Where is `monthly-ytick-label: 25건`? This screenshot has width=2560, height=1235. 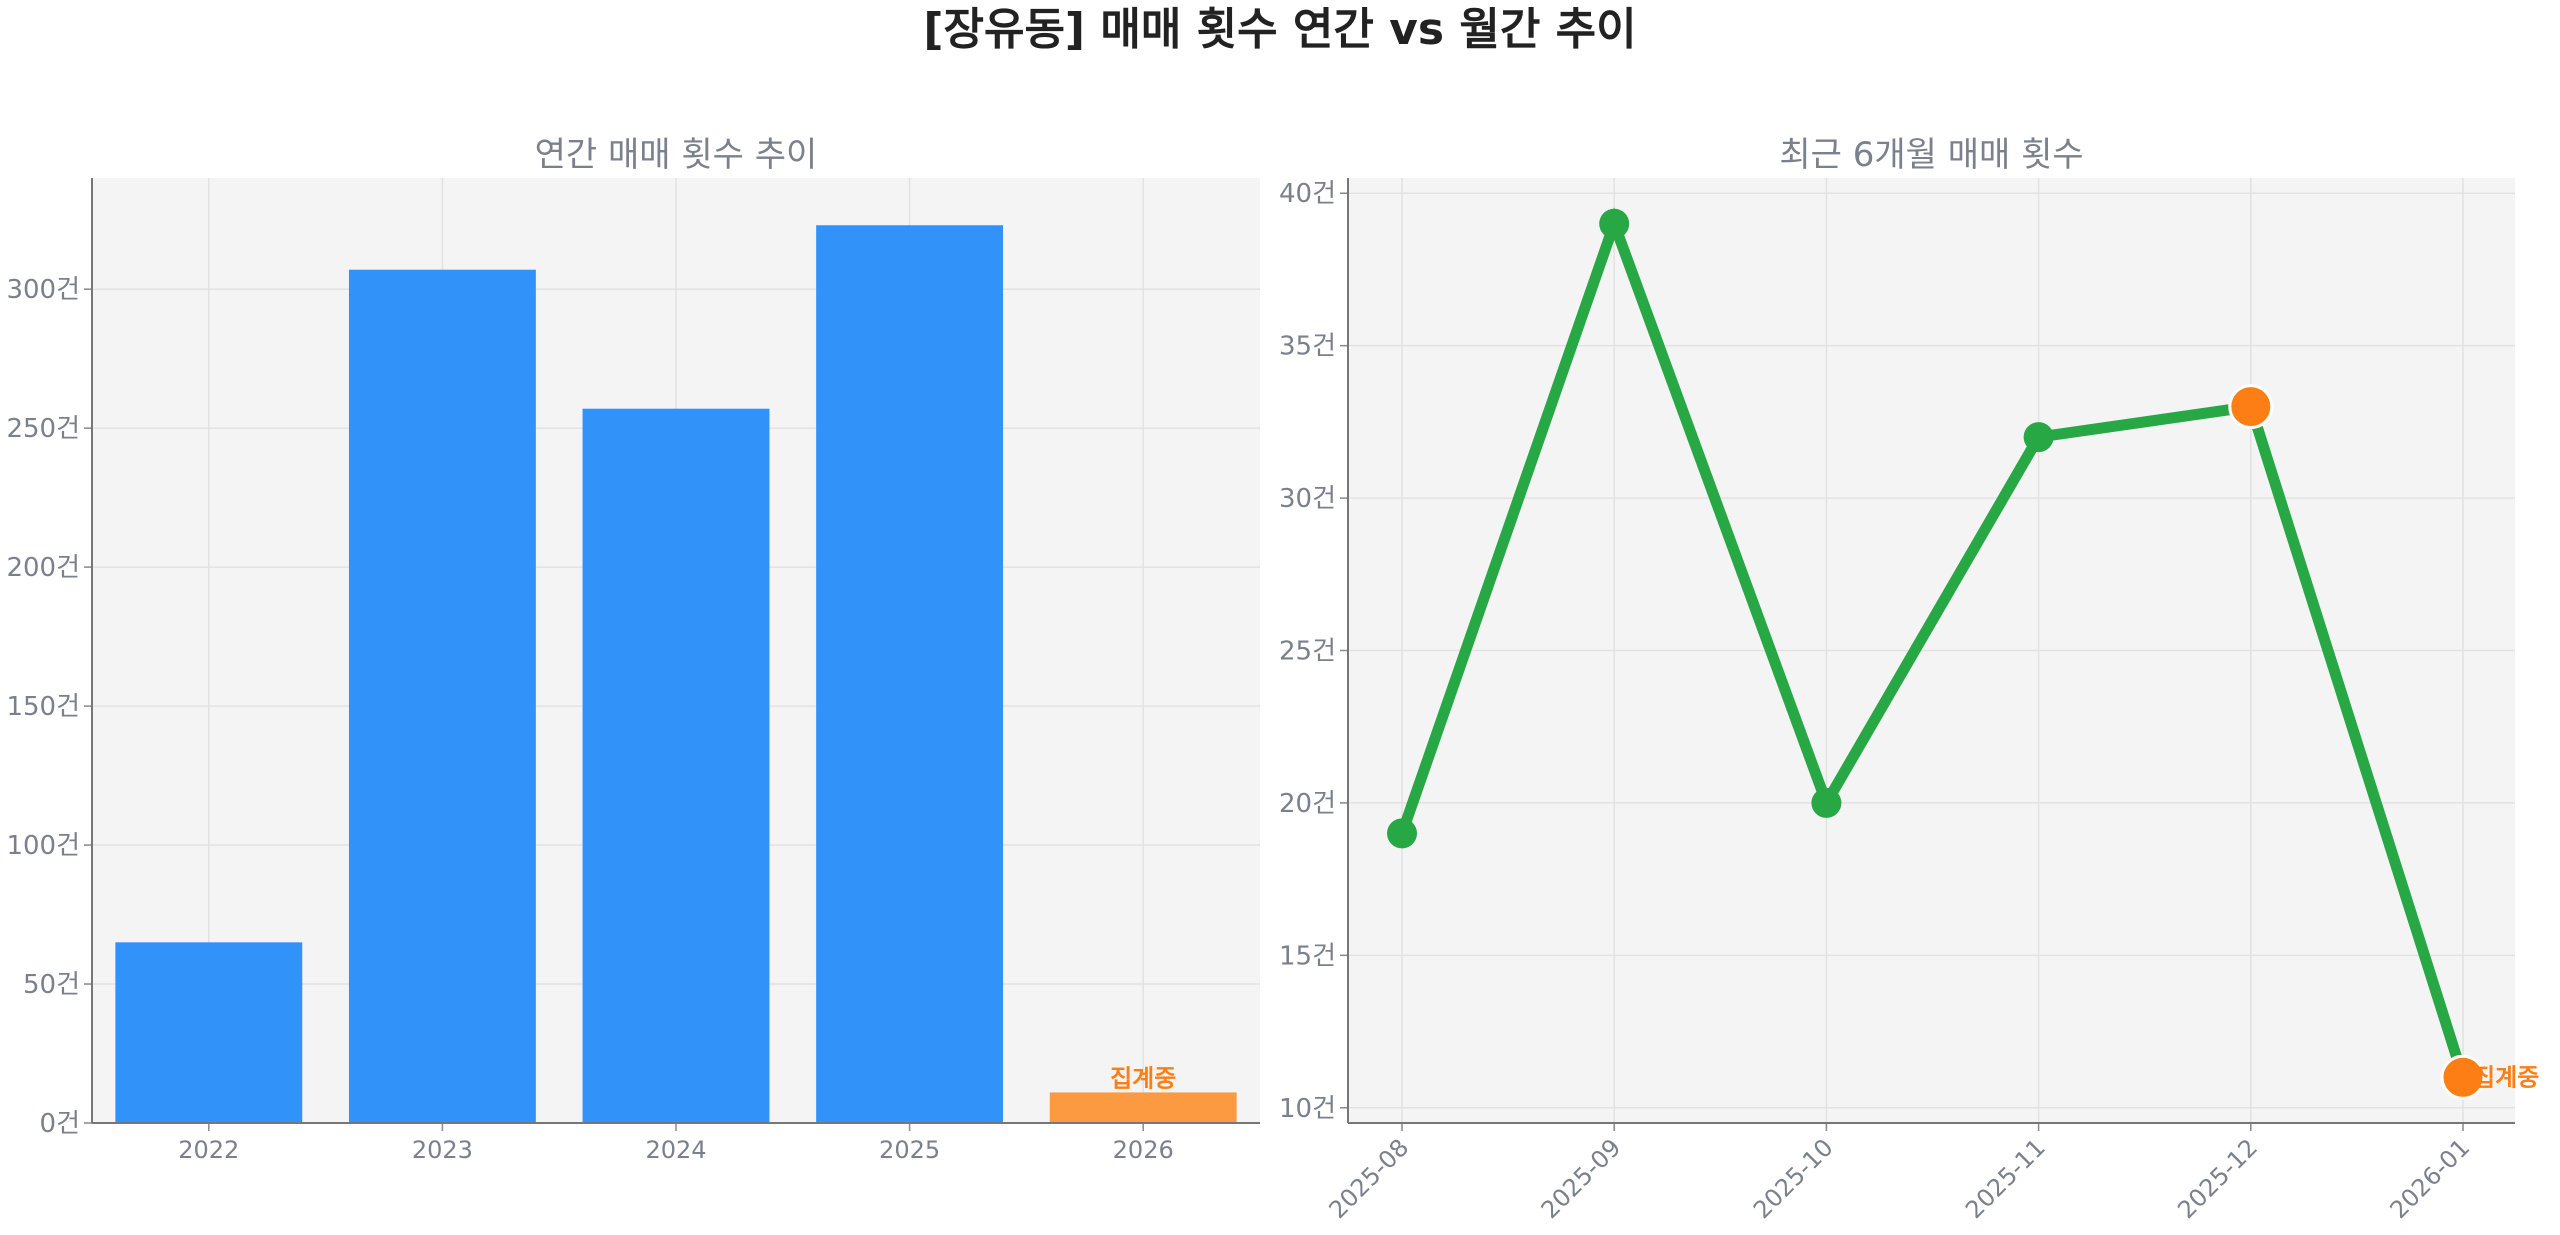
monthly-ytick-label: 25건 is located at coordinates (1307, 652).